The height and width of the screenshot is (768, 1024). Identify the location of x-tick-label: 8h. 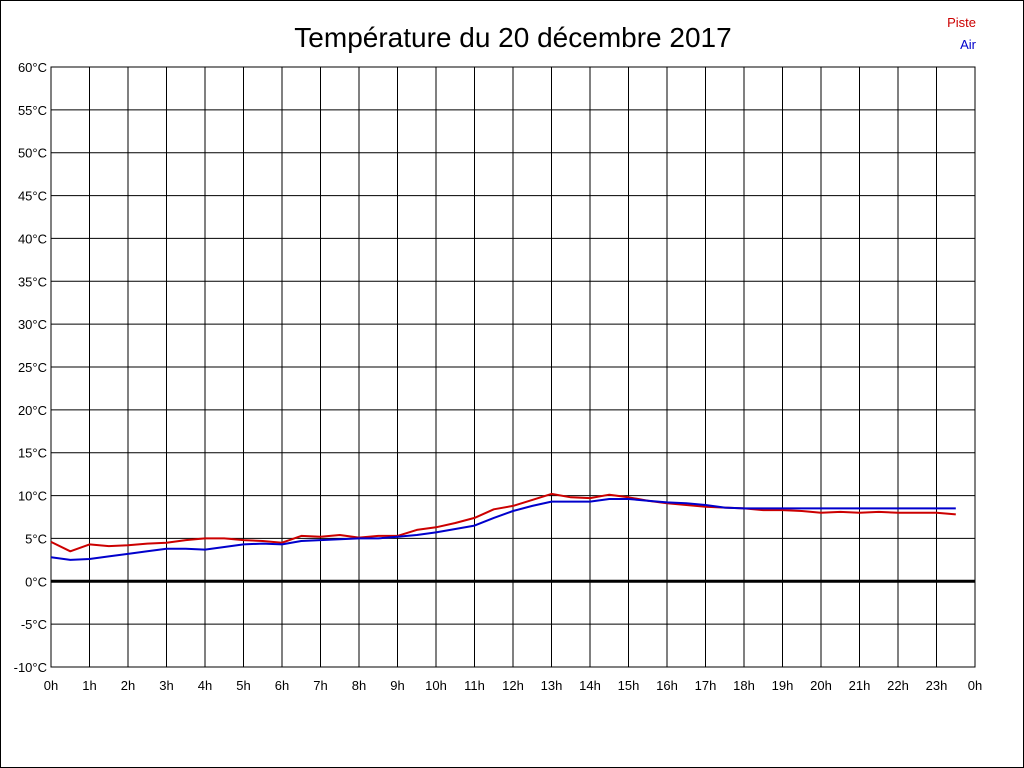
(359, 685).